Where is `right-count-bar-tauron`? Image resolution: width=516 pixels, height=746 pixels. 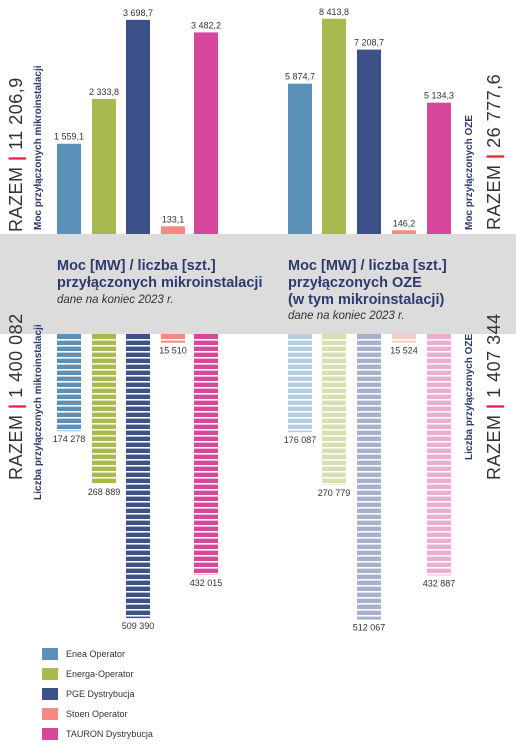 right-count-bar-tauron is located at coordinates (439, 455).